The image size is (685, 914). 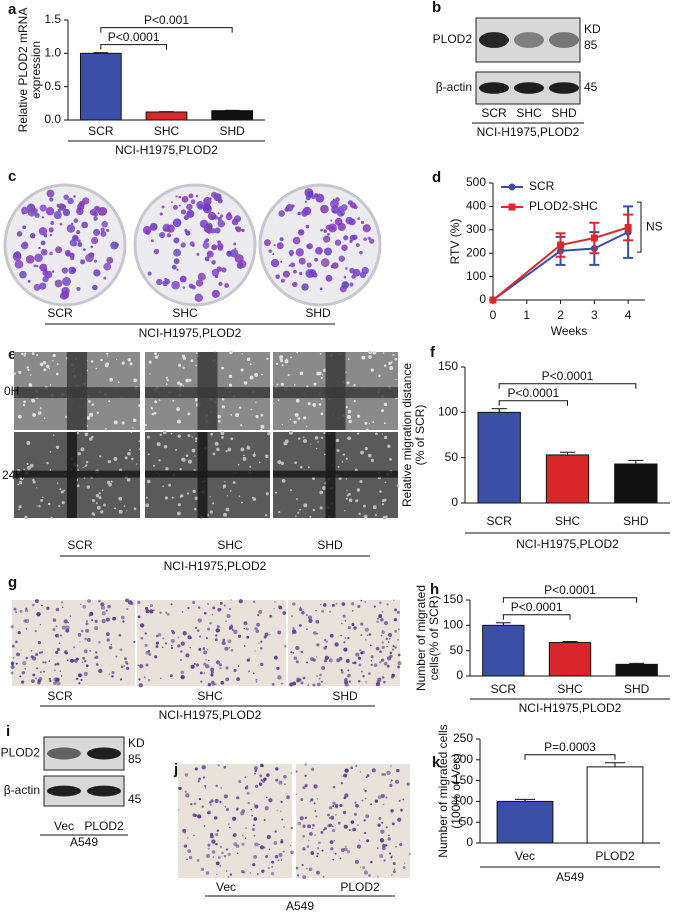 I want to click on x-tick-label: Vec, so click(x=525, y=856).